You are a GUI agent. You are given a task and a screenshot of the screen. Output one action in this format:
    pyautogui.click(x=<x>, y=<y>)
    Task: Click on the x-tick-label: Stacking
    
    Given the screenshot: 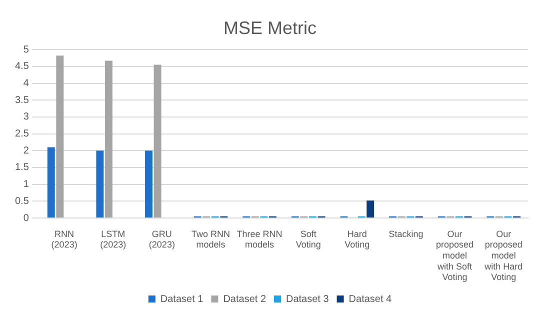 What is the action you would take?
    pyautogui.click(x=406, y=233)
    